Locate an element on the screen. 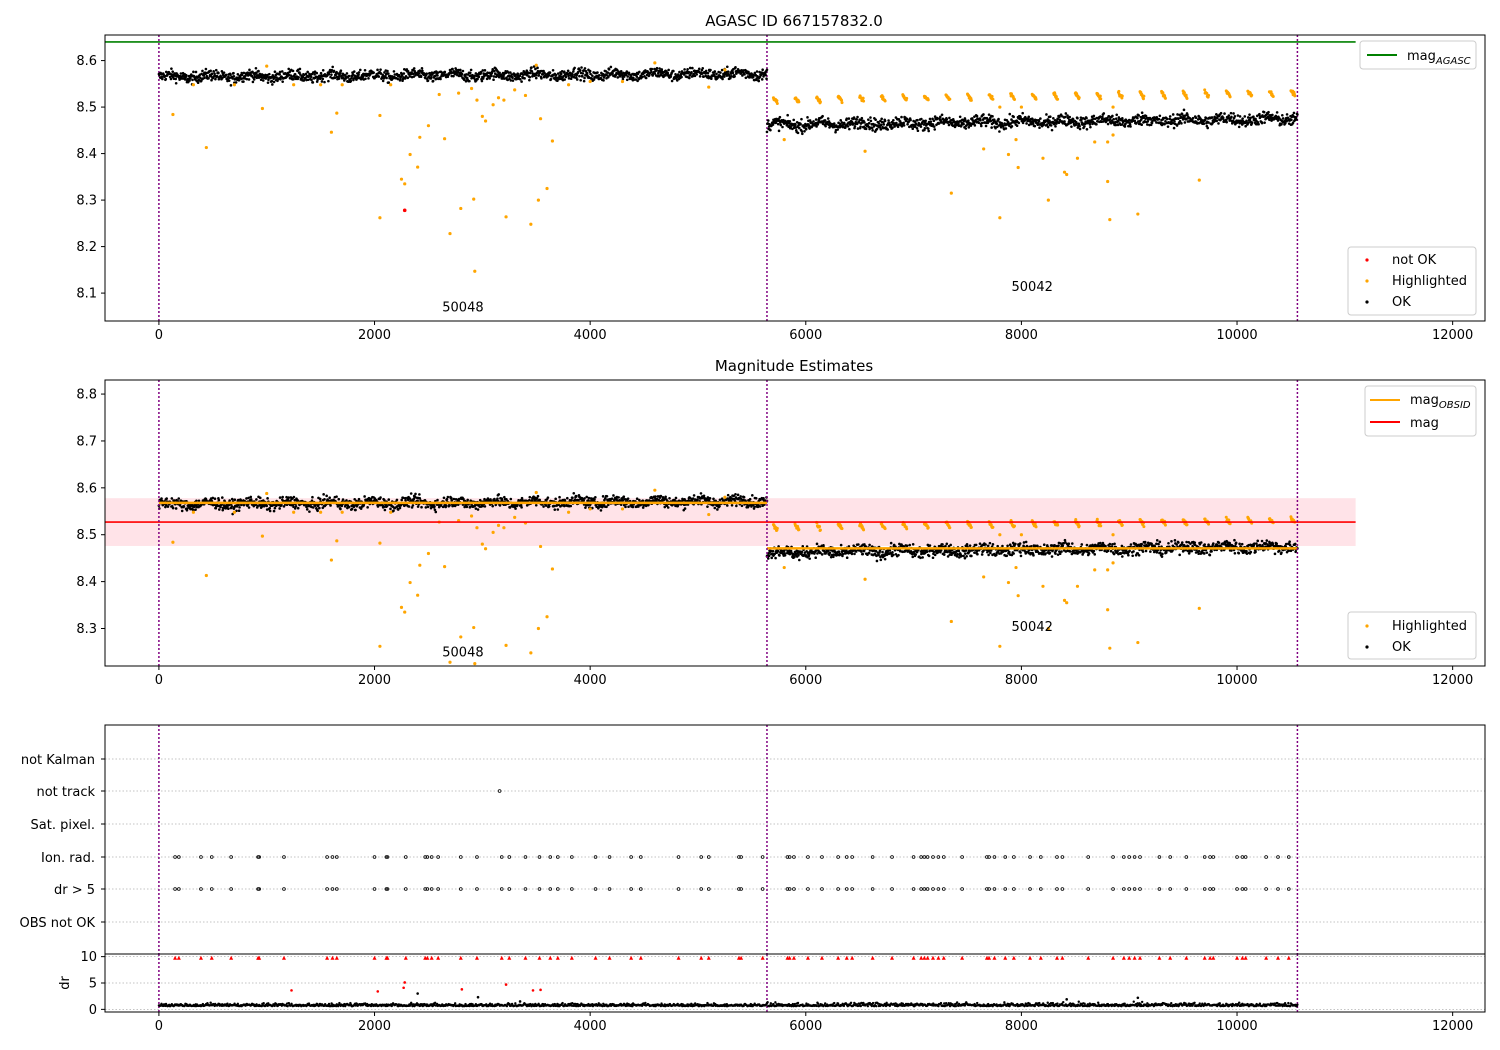 Image resolution: width=1500 pixels, height=1050 pixels. not-ok-point is located at coordinates (404, 210).